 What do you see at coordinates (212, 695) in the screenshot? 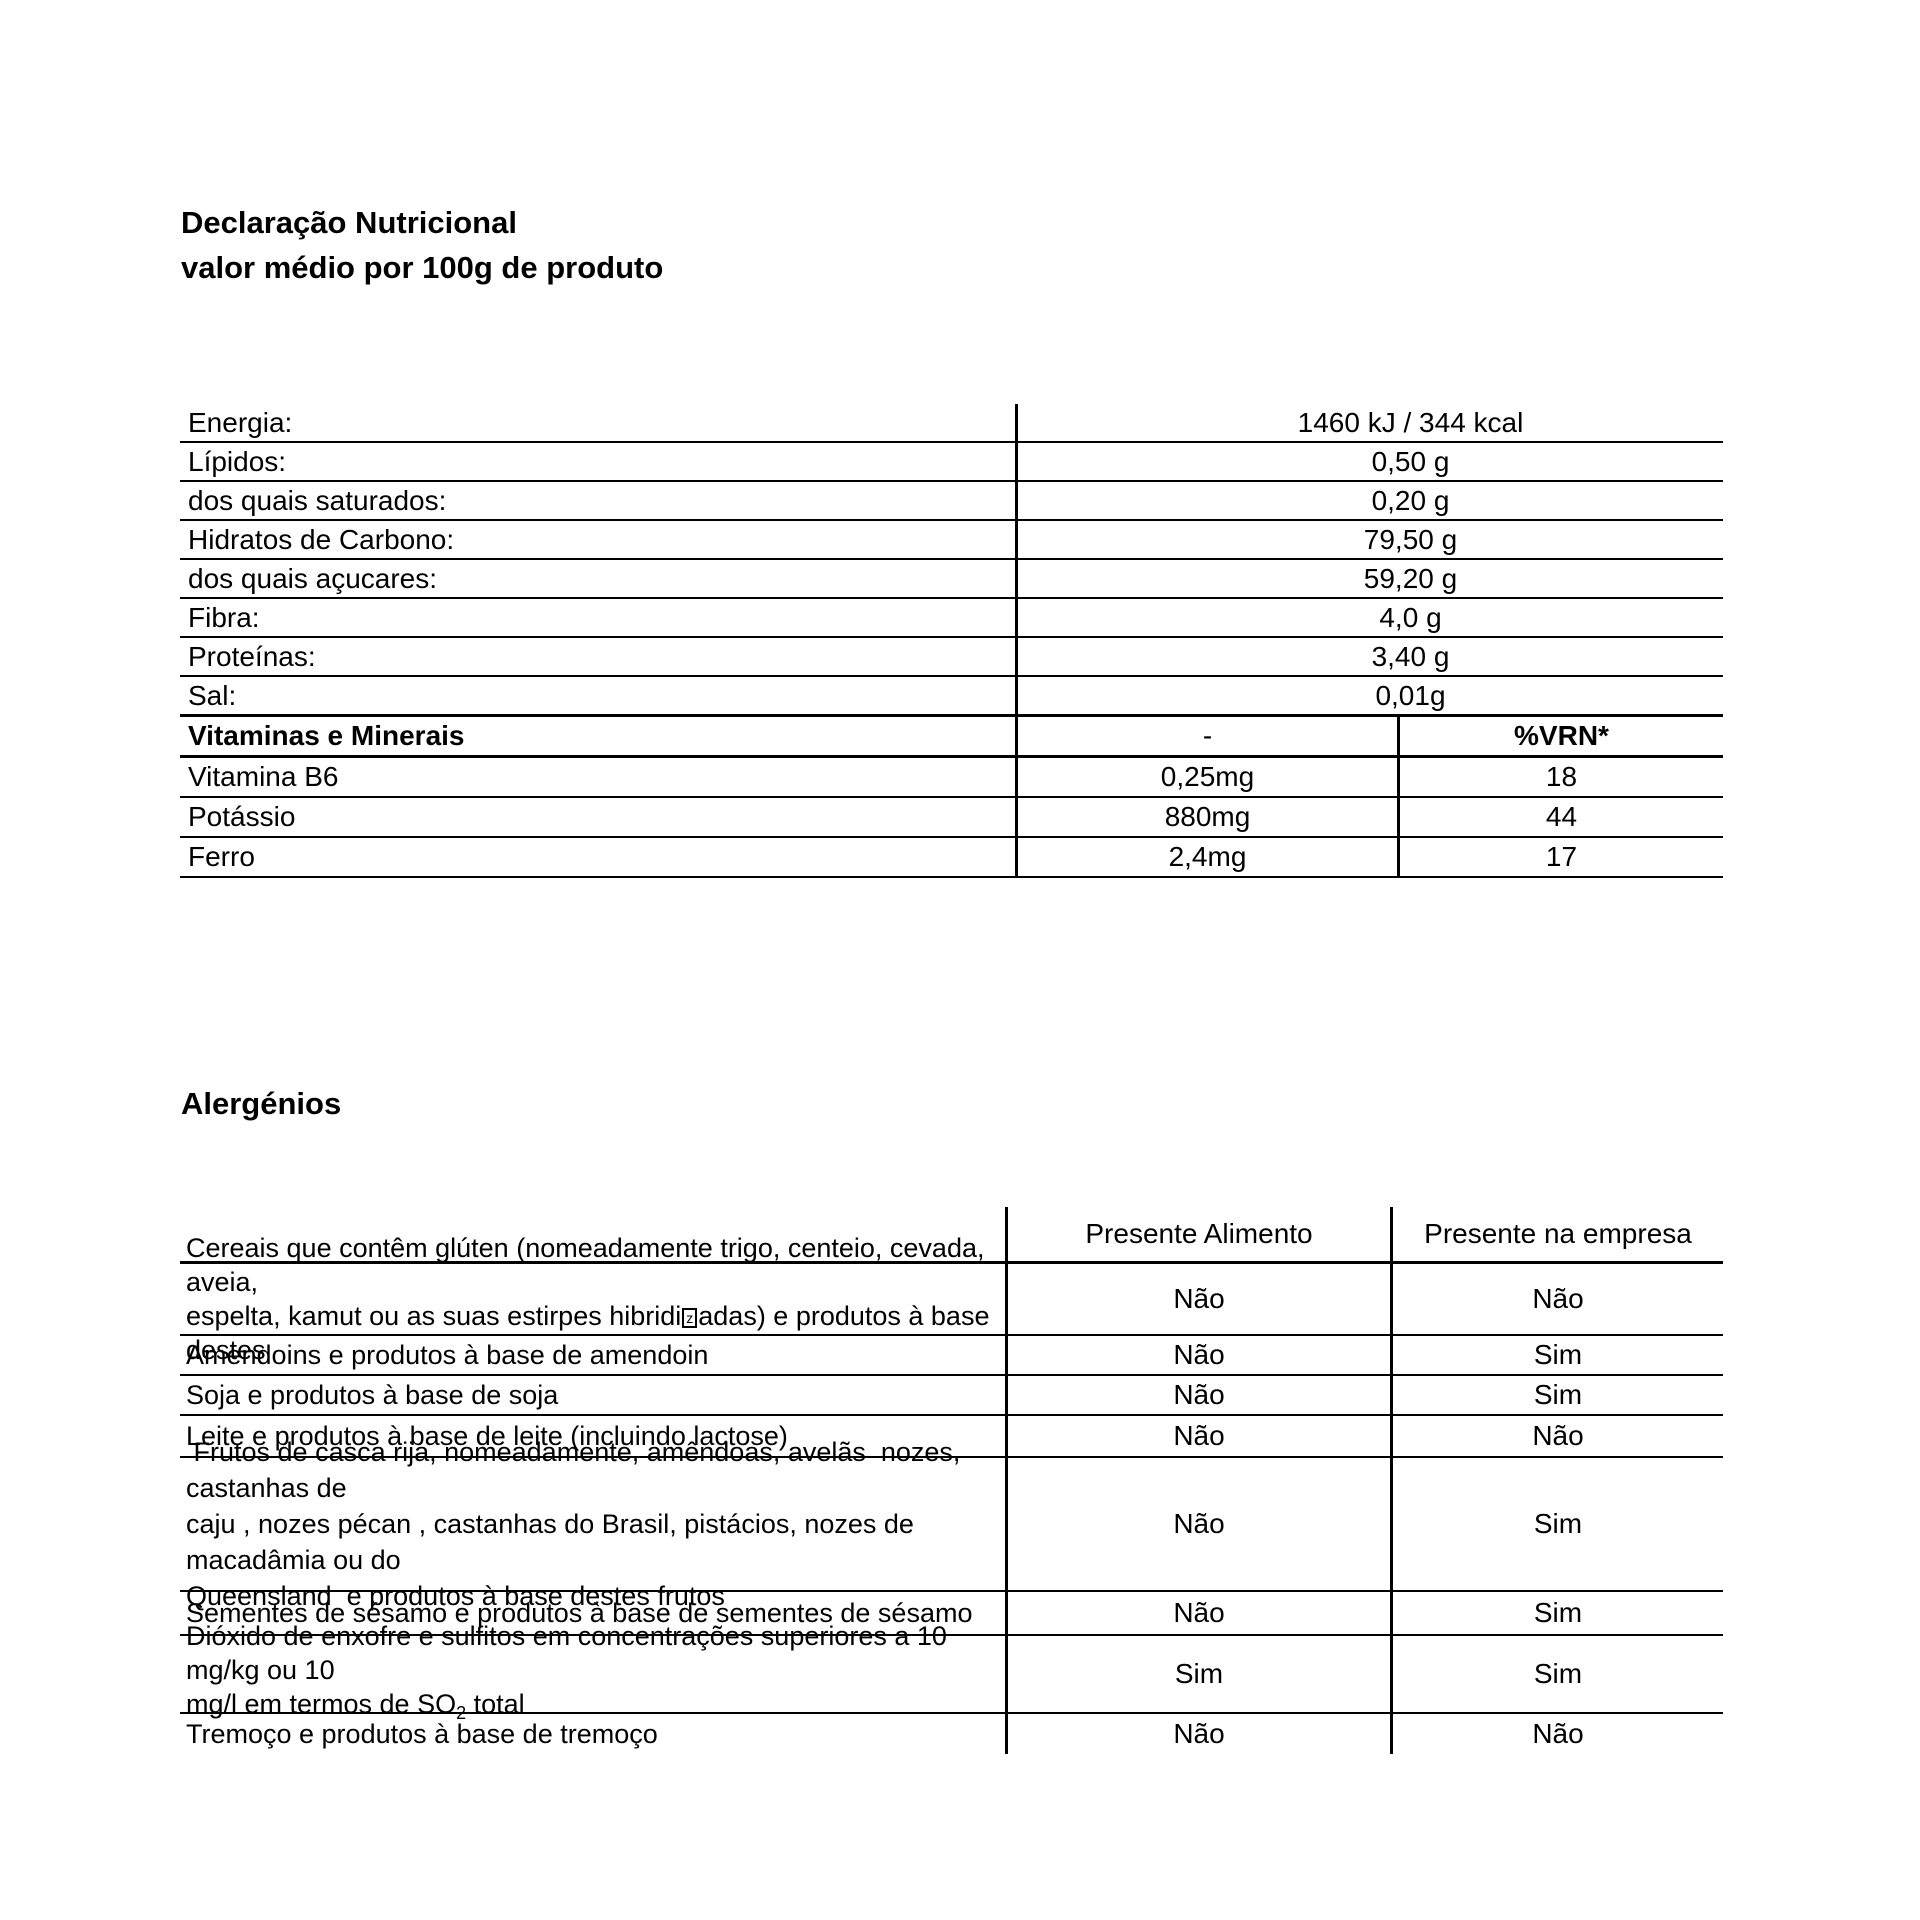
I see `nutrient-label: Sal:` at bounding box center [212, 695].